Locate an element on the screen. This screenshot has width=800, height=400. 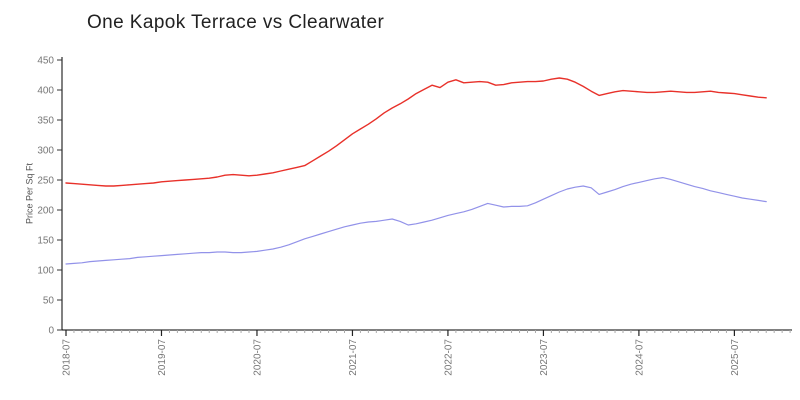
chart-title: One Kapok Terrace vs Clearwater is located at coordinates (236, 22).